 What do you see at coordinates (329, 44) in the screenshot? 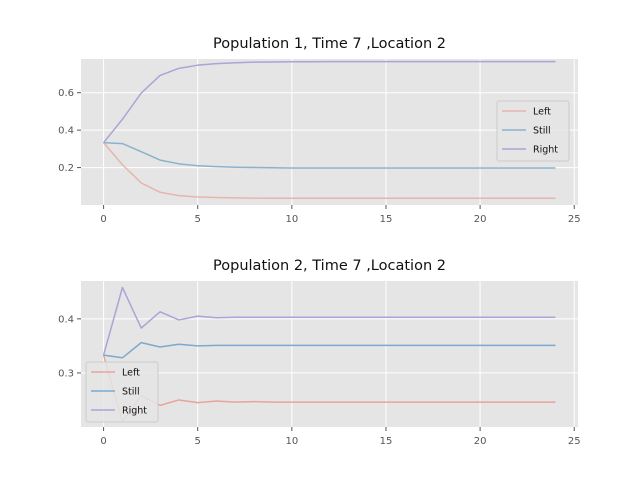
I see `chart-title: Population 1, Time 7 ,Location 2` at bounding box center [329, 44].